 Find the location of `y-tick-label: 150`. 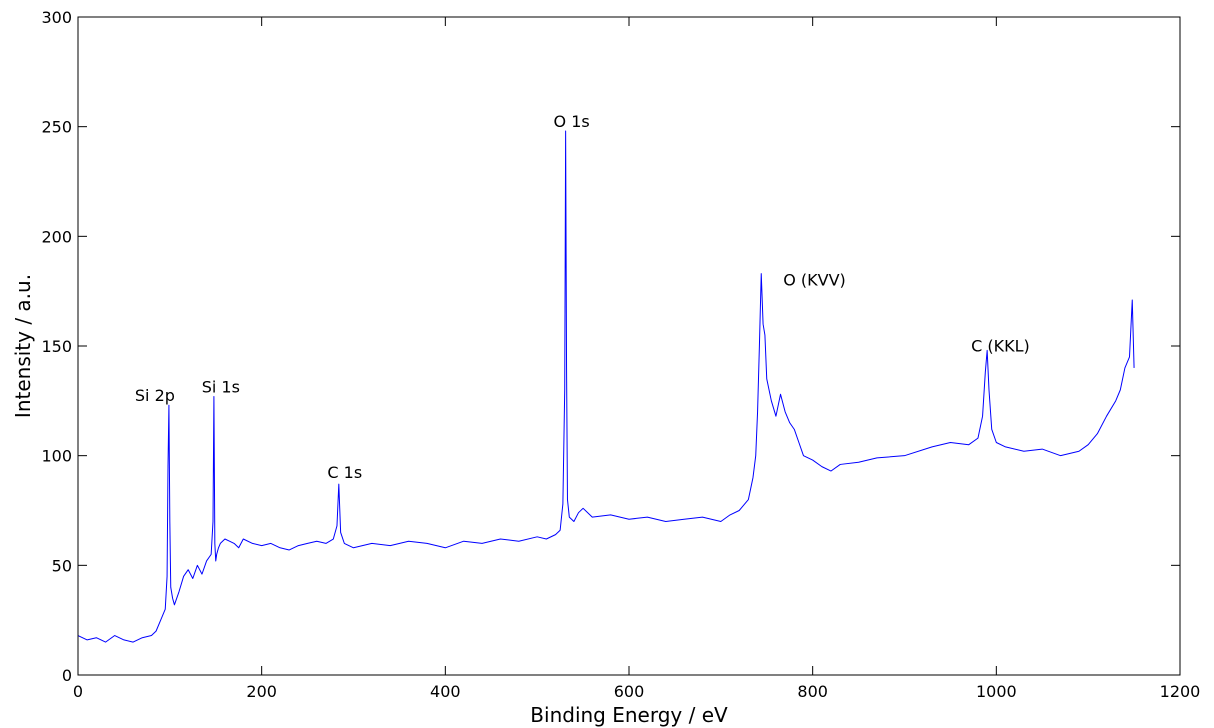

y-tick-label: 150 is located at coordinates (56, 346).